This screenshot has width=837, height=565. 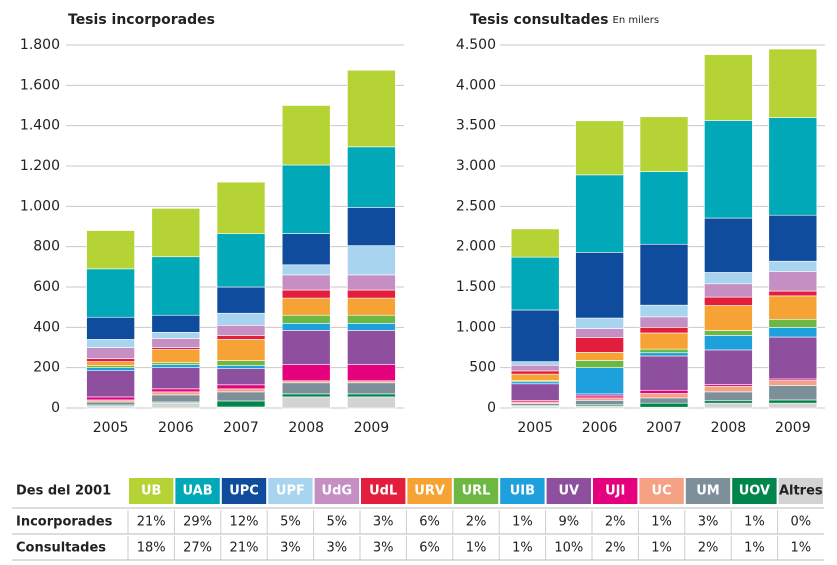 I want to click on y-tick-label: 0, so click(x=55, y=408).